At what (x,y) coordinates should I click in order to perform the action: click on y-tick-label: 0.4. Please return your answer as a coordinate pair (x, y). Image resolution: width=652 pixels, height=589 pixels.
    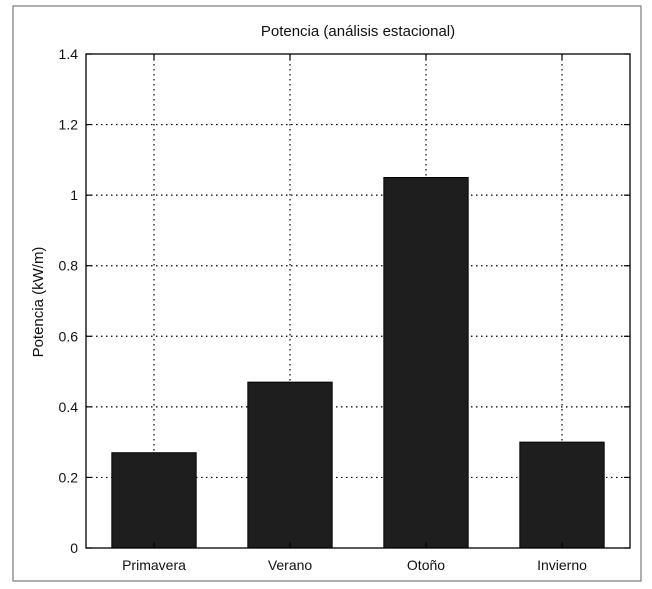
    Looking at the image, I should click on (69, 407).